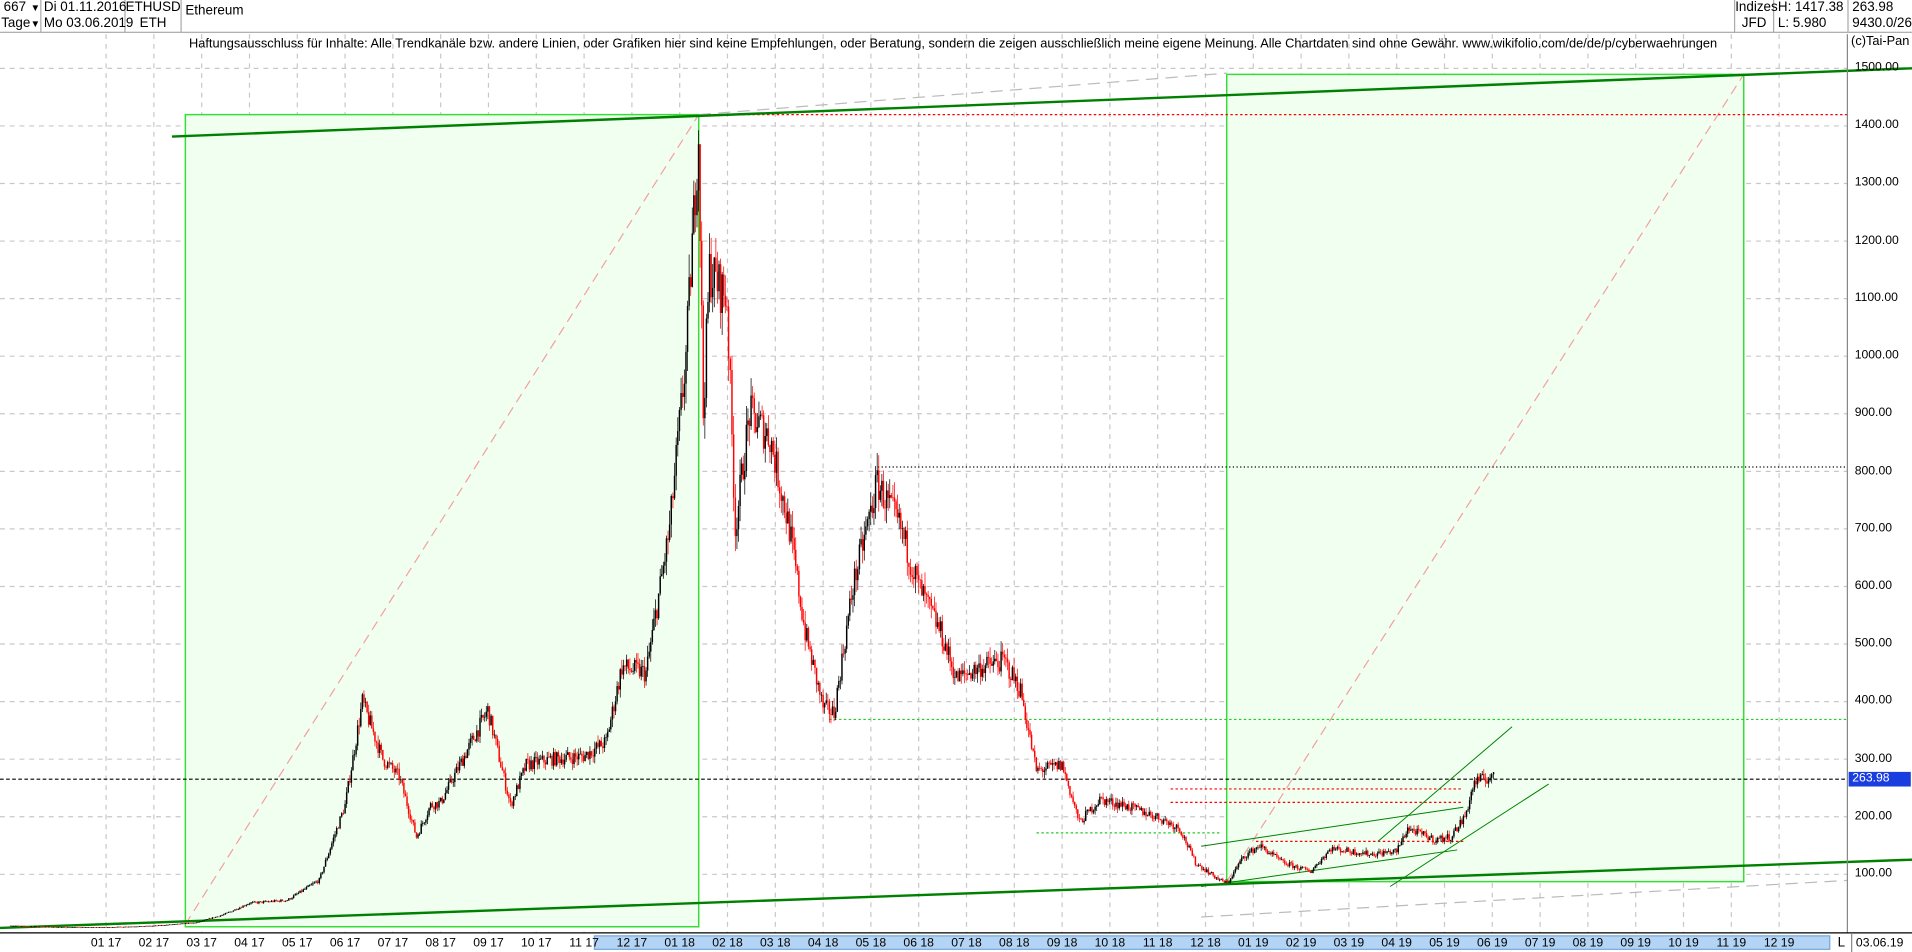 This screenshot has width=1912, height=952. I want to click on x-tick-label: 11 19, so click(1731, 943).